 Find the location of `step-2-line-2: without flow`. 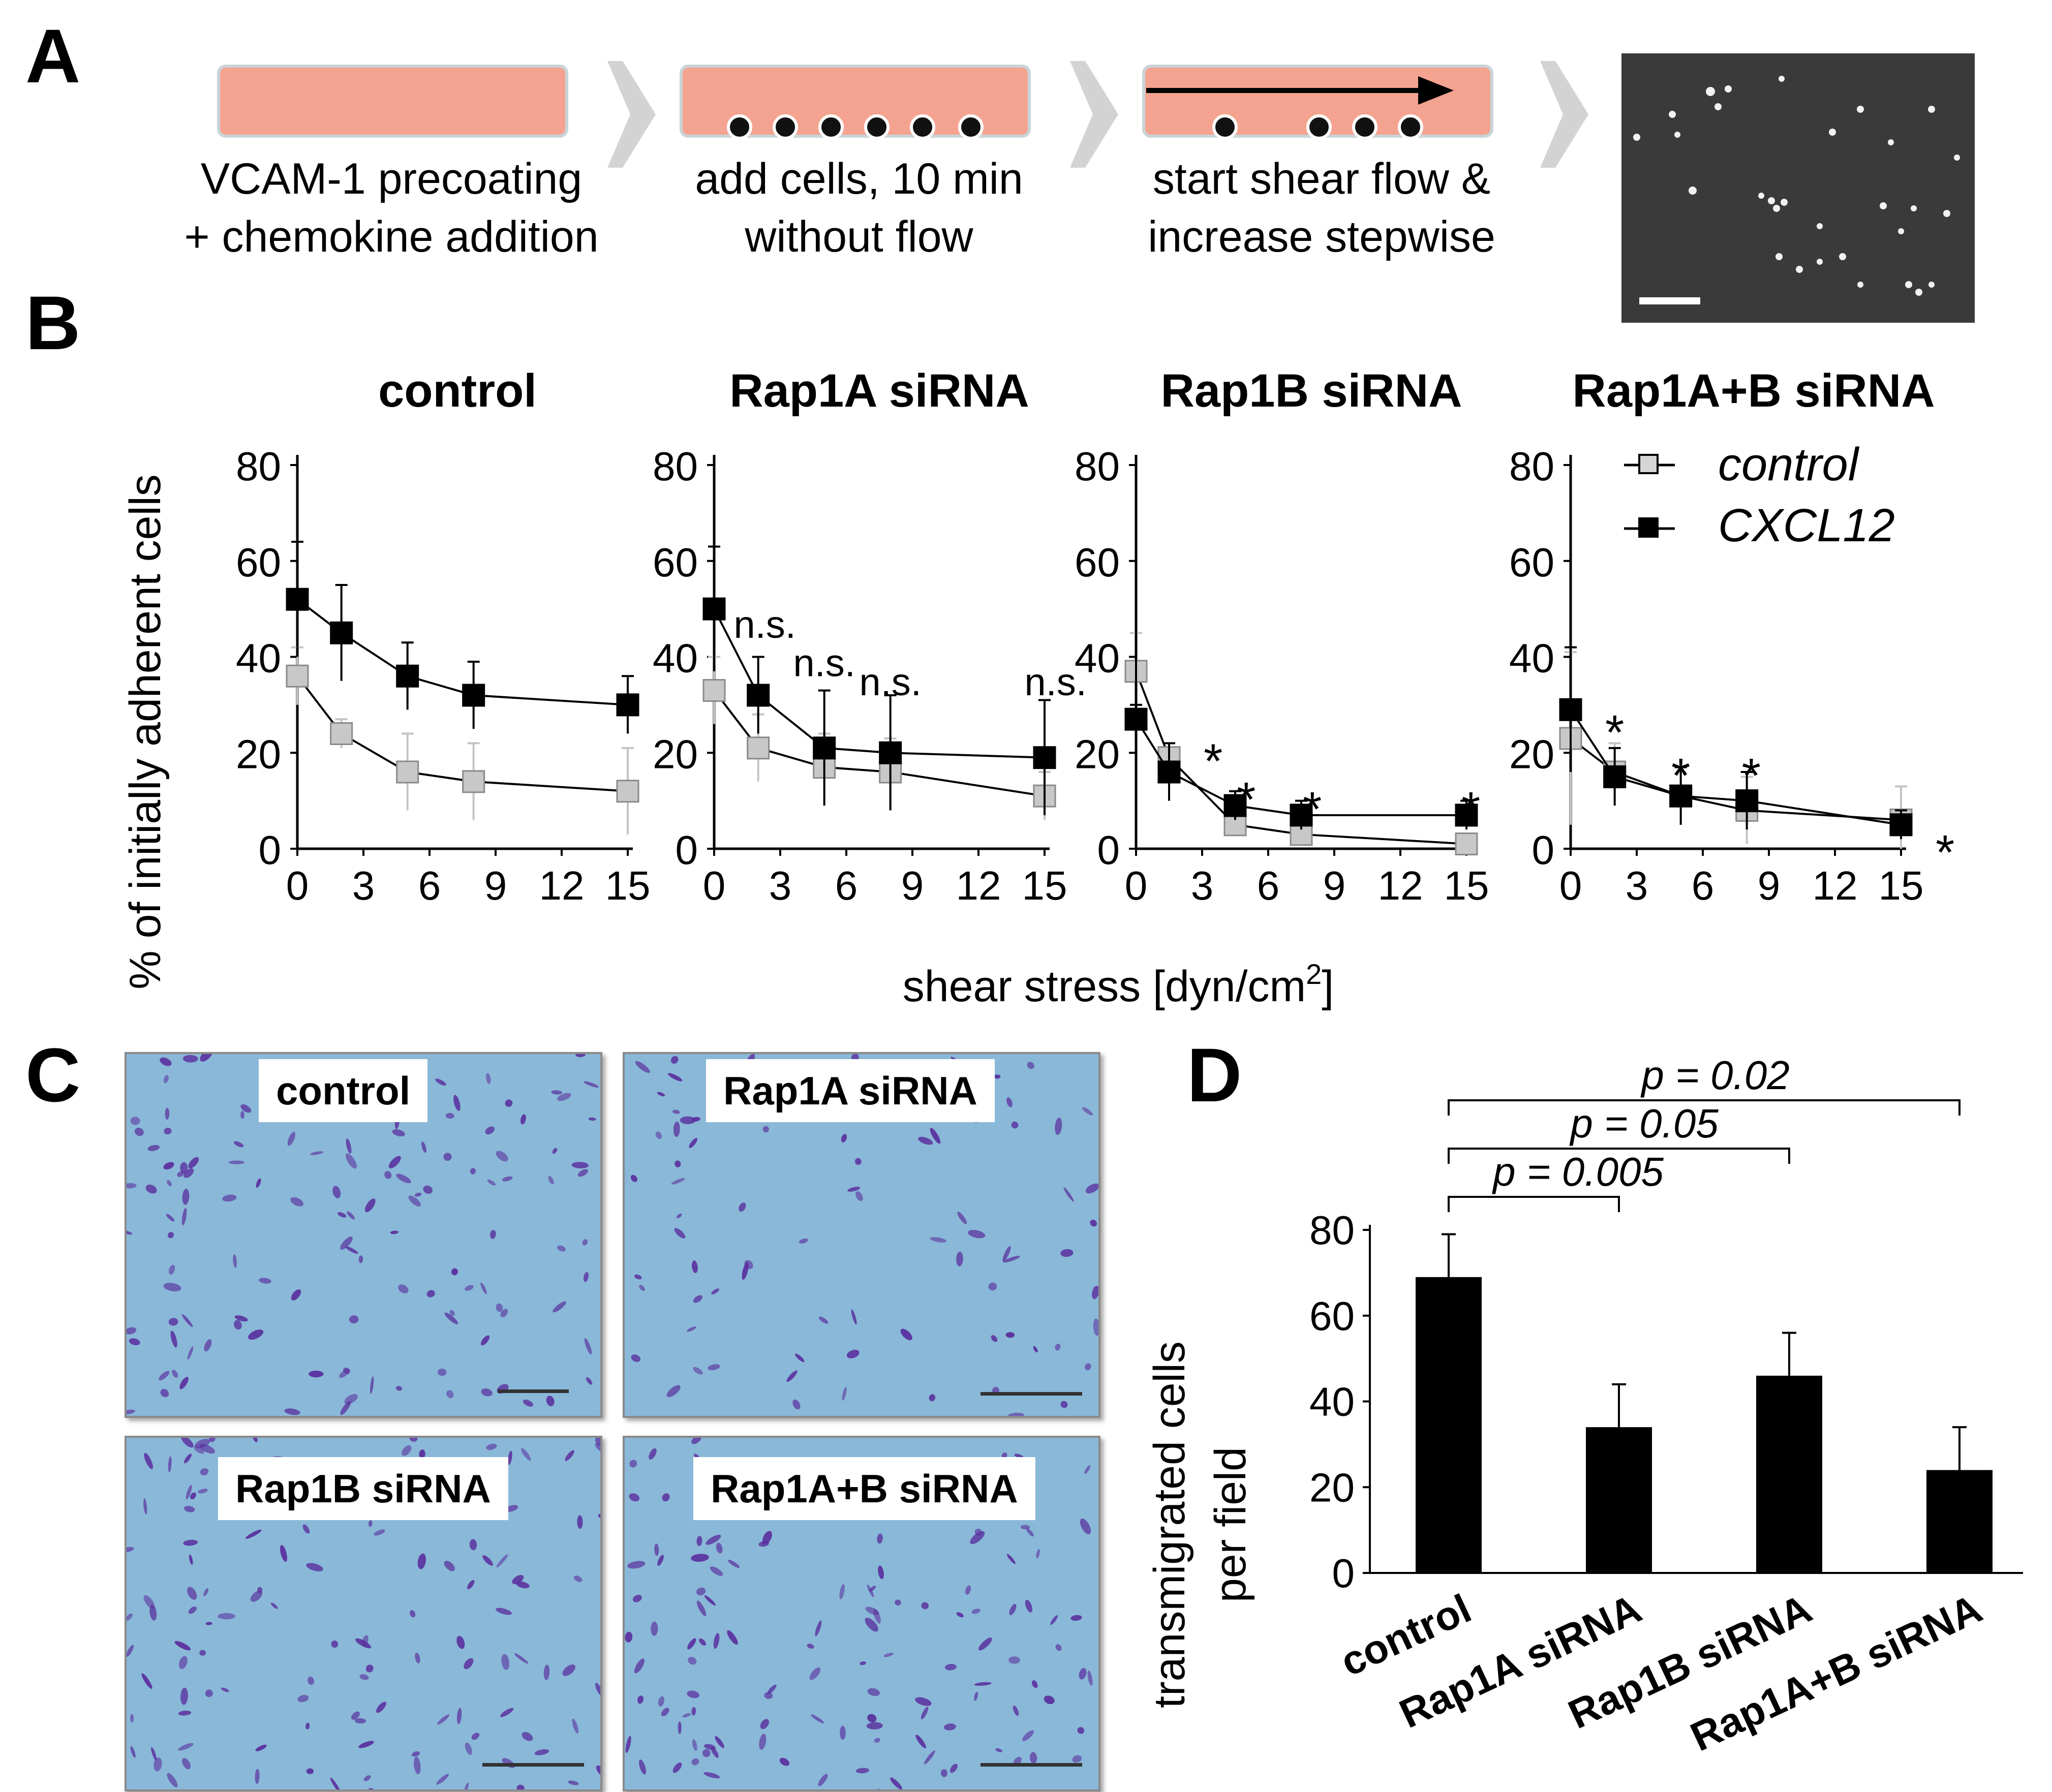

step-2-line-2: without flow is located at coordinates (859, 236).